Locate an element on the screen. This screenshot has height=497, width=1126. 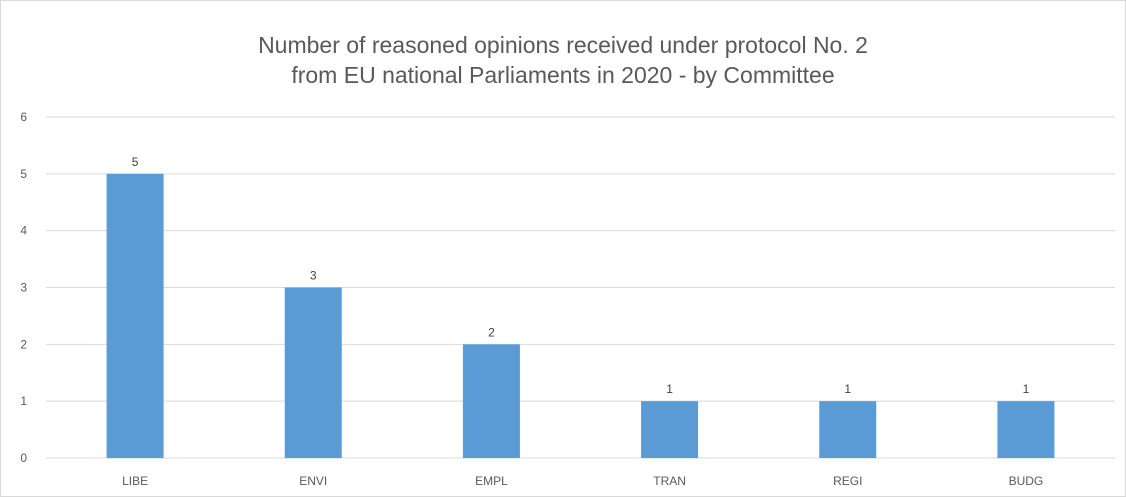
y-tick-label: 0 is located at coordinates (23, 458).